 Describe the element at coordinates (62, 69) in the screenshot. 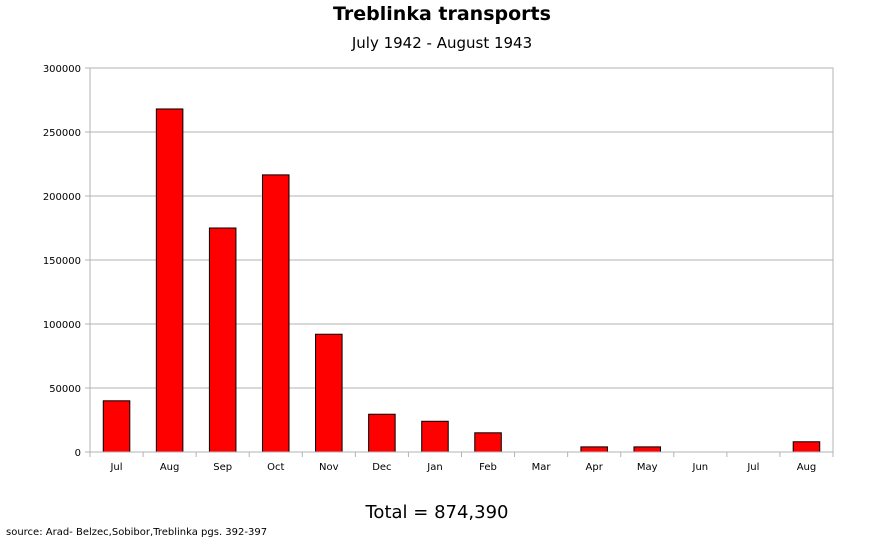

I see `y-tick-label: 300000` at that location.